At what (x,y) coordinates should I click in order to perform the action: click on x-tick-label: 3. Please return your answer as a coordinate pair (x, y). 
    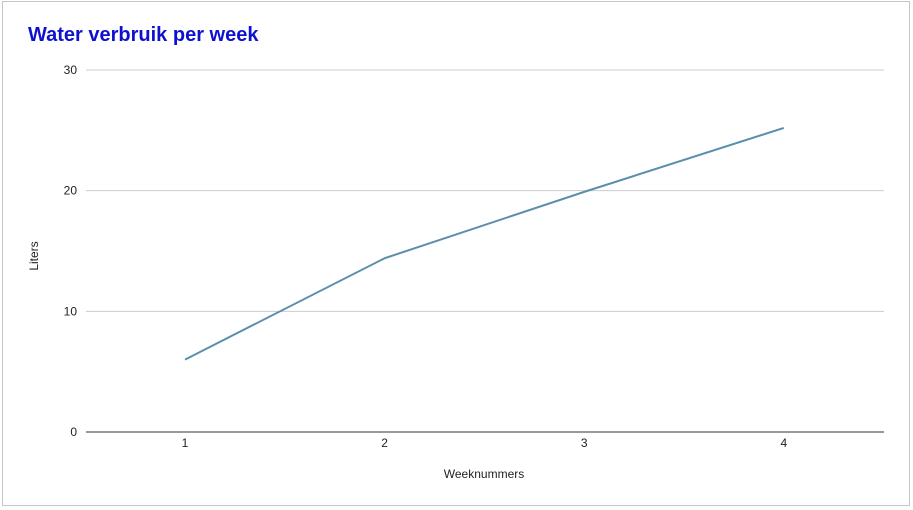
    Looking at the image, I should click on (584, 443).